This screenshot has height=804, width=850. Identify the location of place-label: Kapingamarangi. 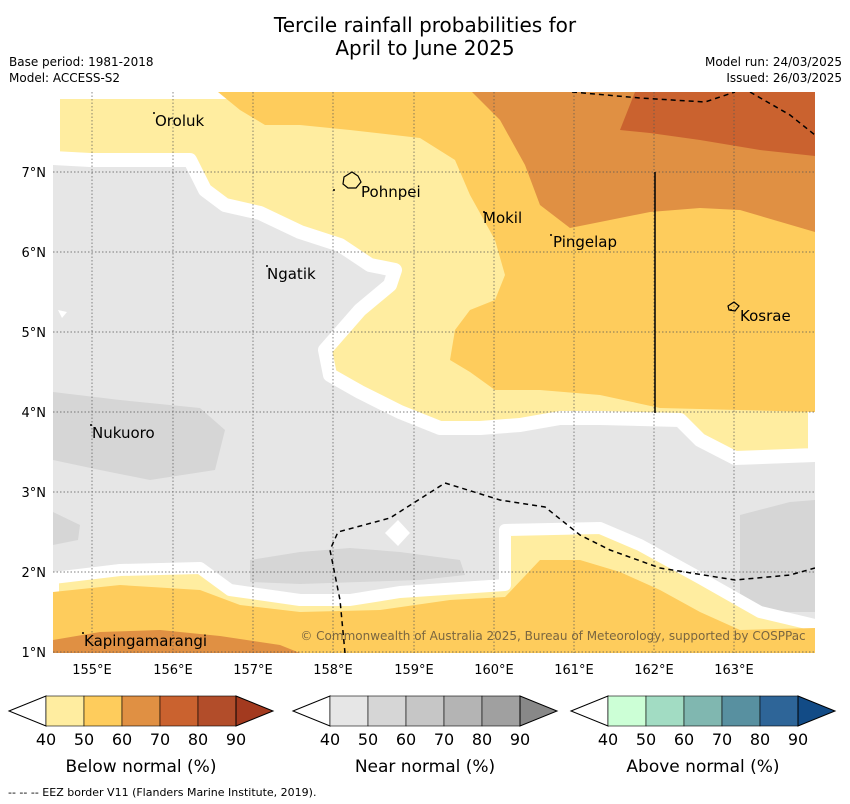
(145, 641).